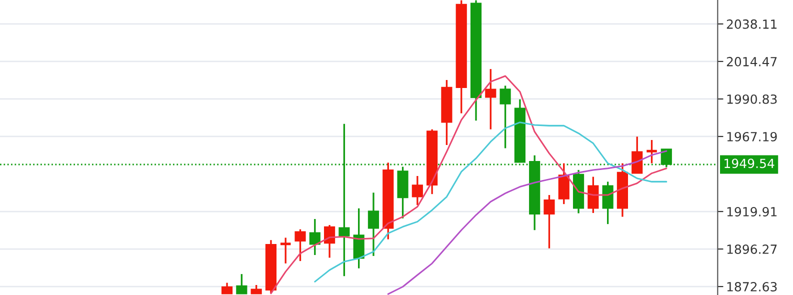 The height and width of the screenshot is (295, 793). Describe the element at coordinates (752, 137) in the screenshot. I see `y-tick-label: 1967.19` at that location.